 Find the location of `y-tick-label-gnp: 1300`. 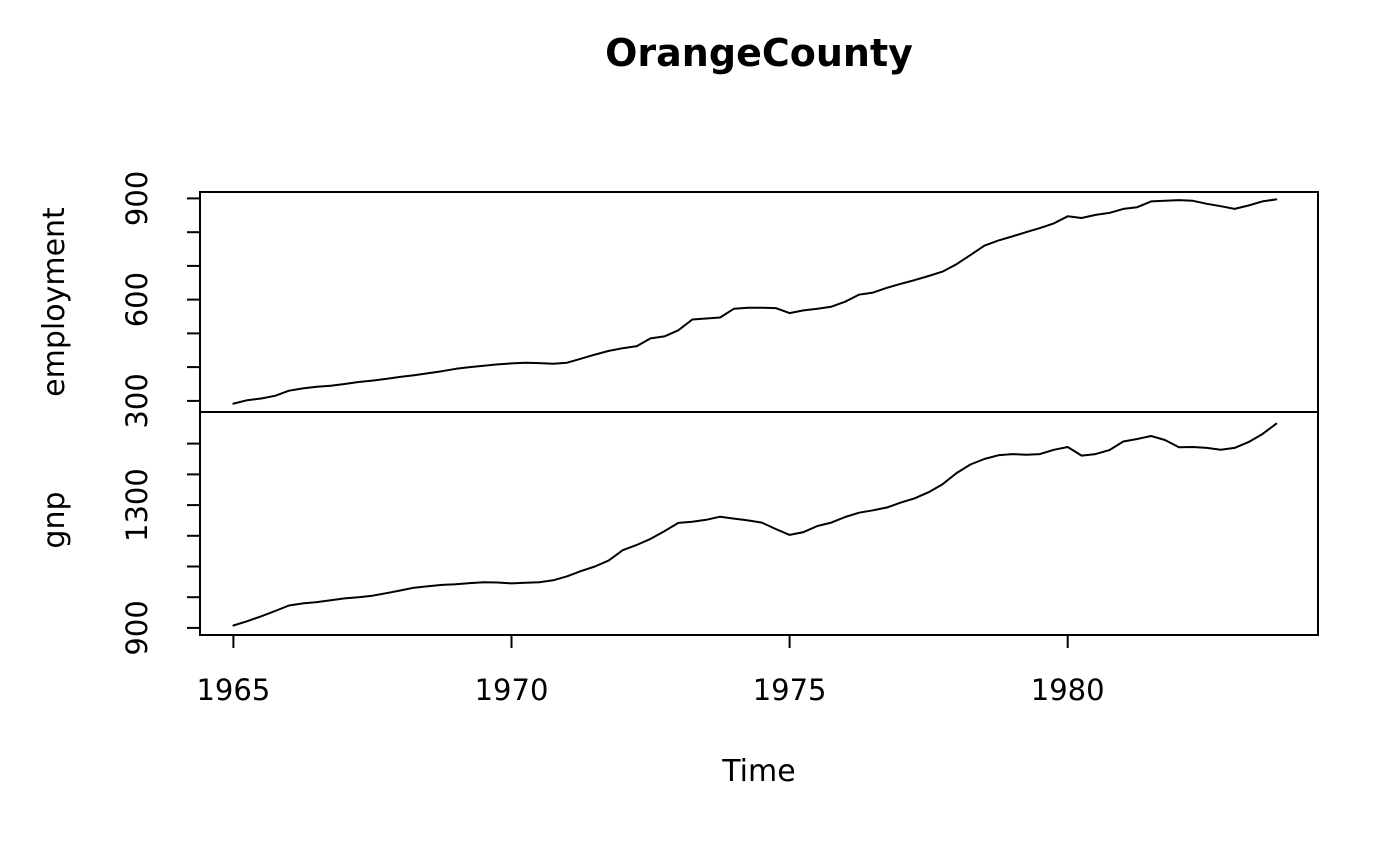

y-tick-label-gnp: 1300 is located at coordinates (137, 505).